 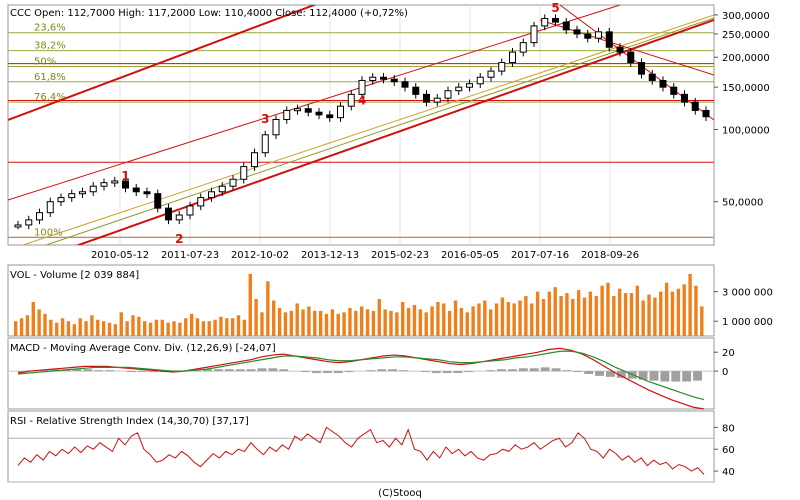 I want to click on price-tick-label: 250,0000, so click(x=746, y=35).